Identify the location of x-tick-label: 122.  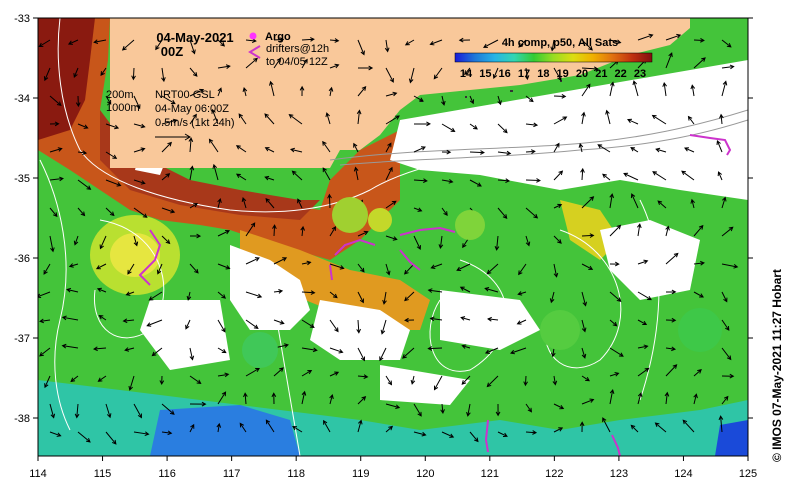
(554, 474).